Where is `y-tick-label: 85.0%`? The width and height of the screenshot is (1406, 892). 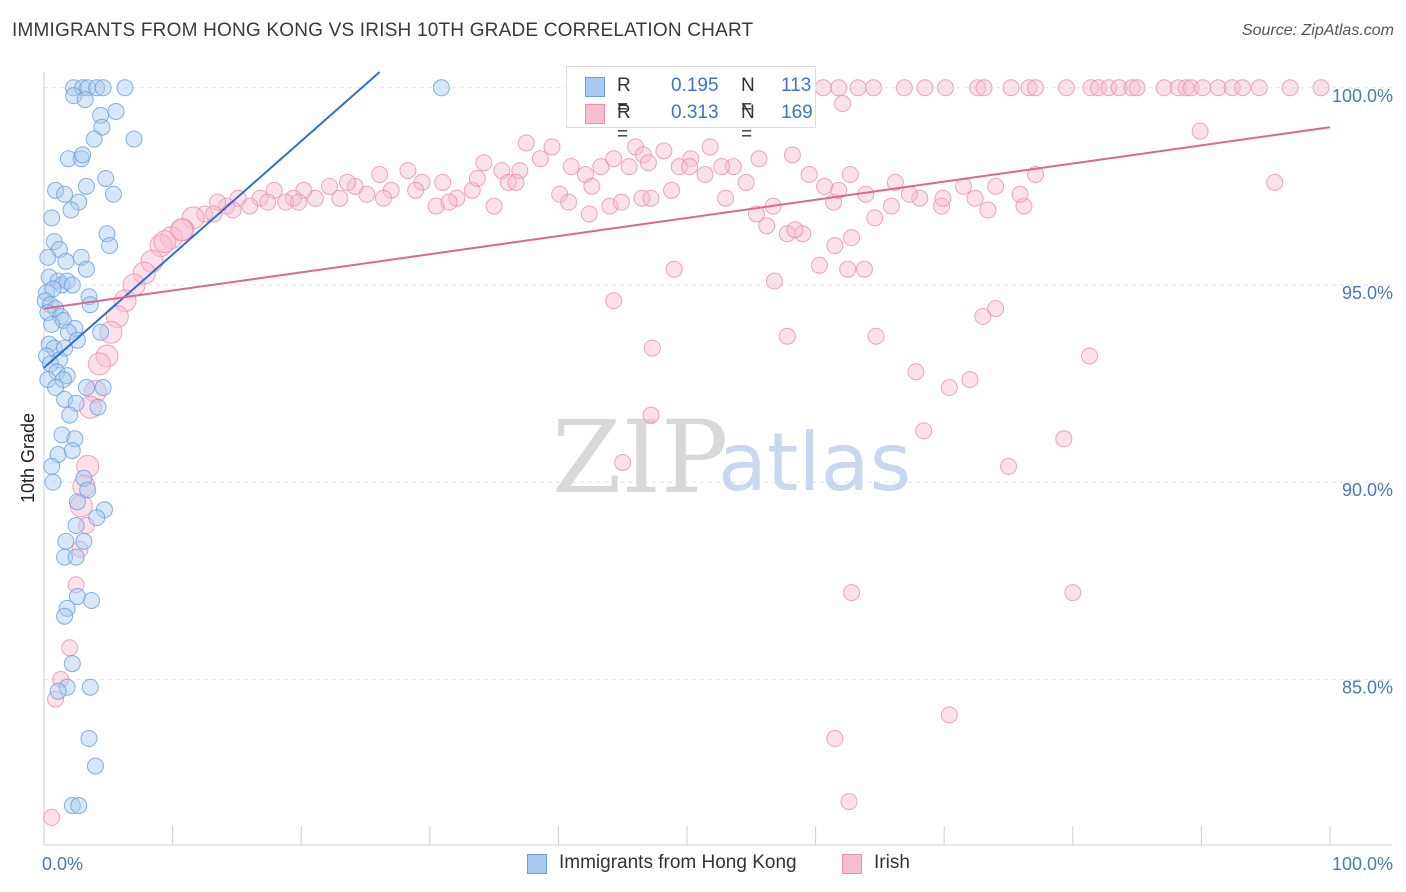 y-tick-label: 85.0% is located at coordinates (1367, 687).